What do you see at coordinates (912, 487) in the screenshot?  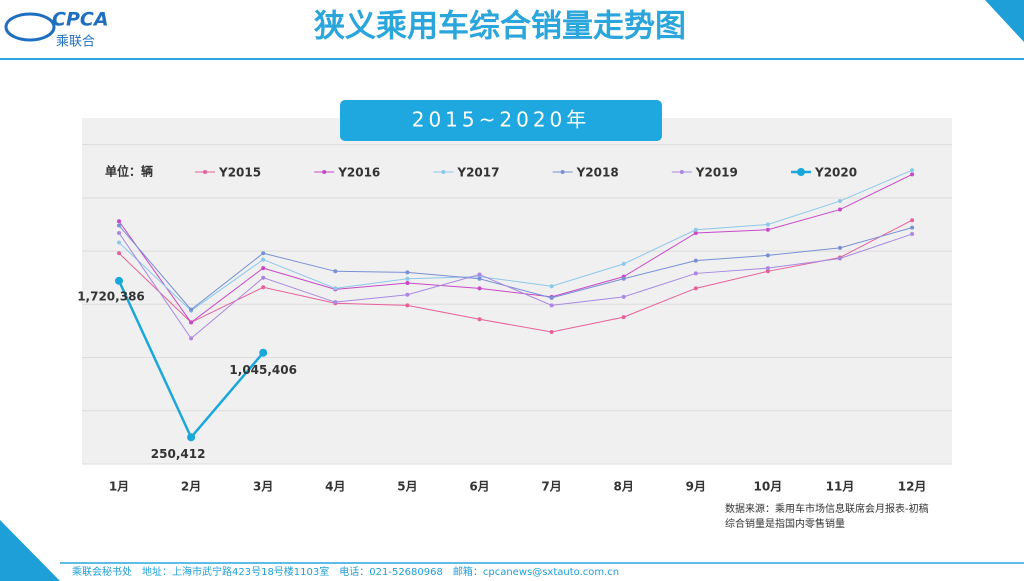 I see `x-tick-label: 12月` at bounding box center [912, 487].